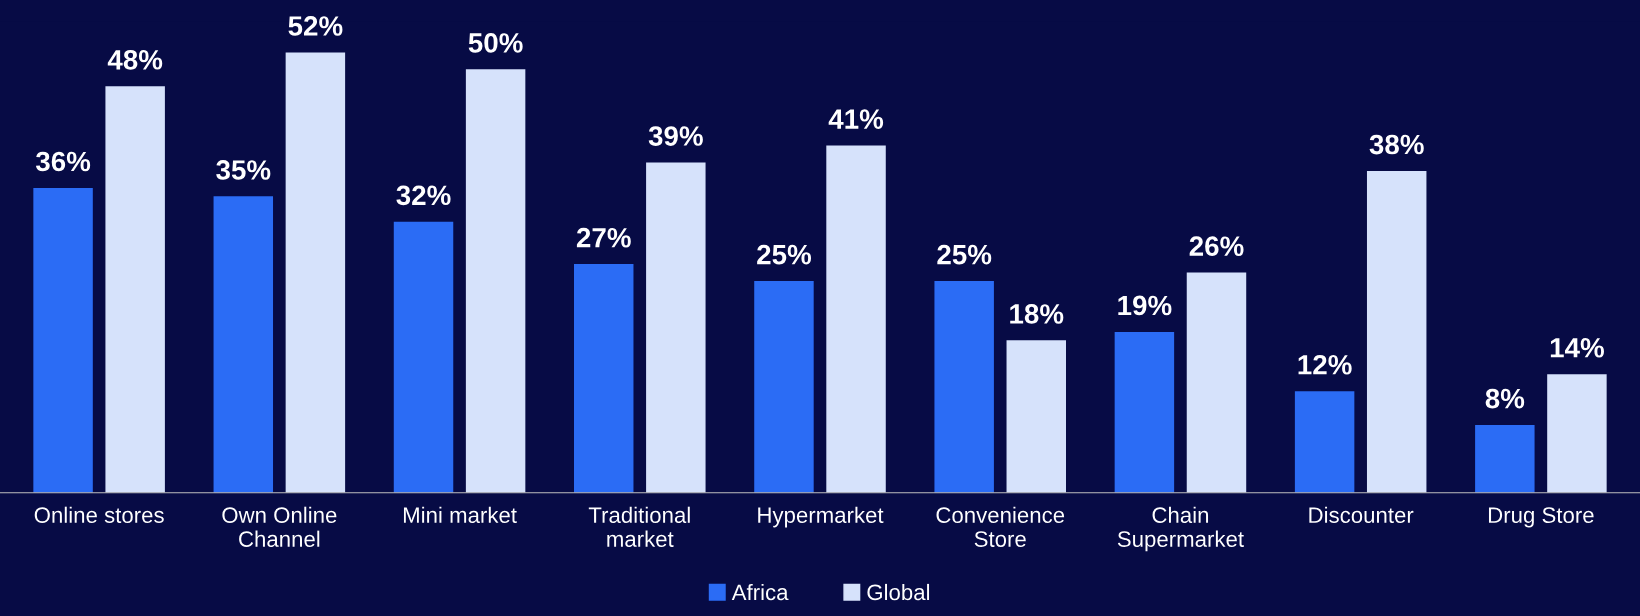 Image resolution: width=1640 pixels, height=616 pixels. I want to click on x-tick-label: Online stores, so click(99, 515).